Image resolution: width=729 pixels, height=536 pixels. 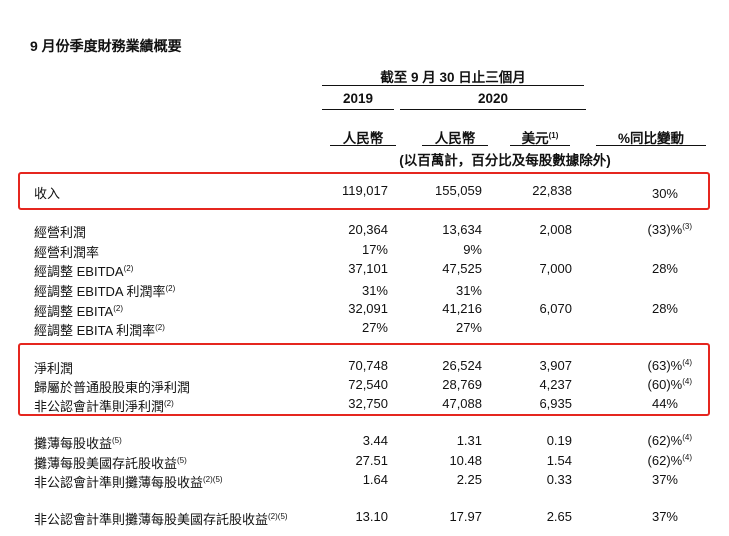 What do you see at coordinates (462, 308) in the screenshot?
I see `value-2020: 41,216` at bounding box center [462, 308].